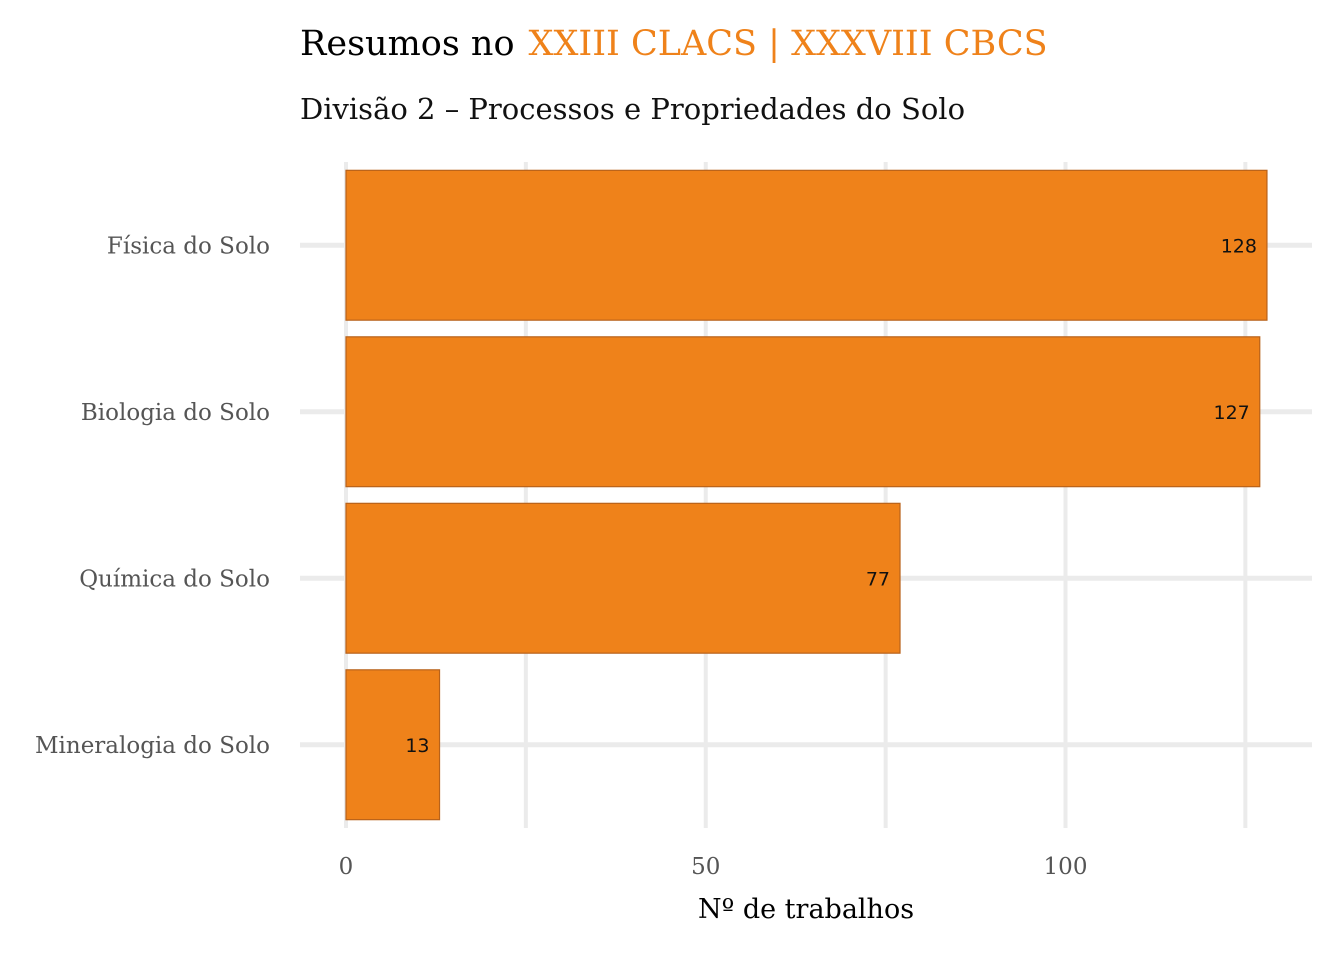 Image resolution: width=1344 pixels, height=960 pixels. I want to click on y-tick-label: Química do Solo, so click(174, 579).